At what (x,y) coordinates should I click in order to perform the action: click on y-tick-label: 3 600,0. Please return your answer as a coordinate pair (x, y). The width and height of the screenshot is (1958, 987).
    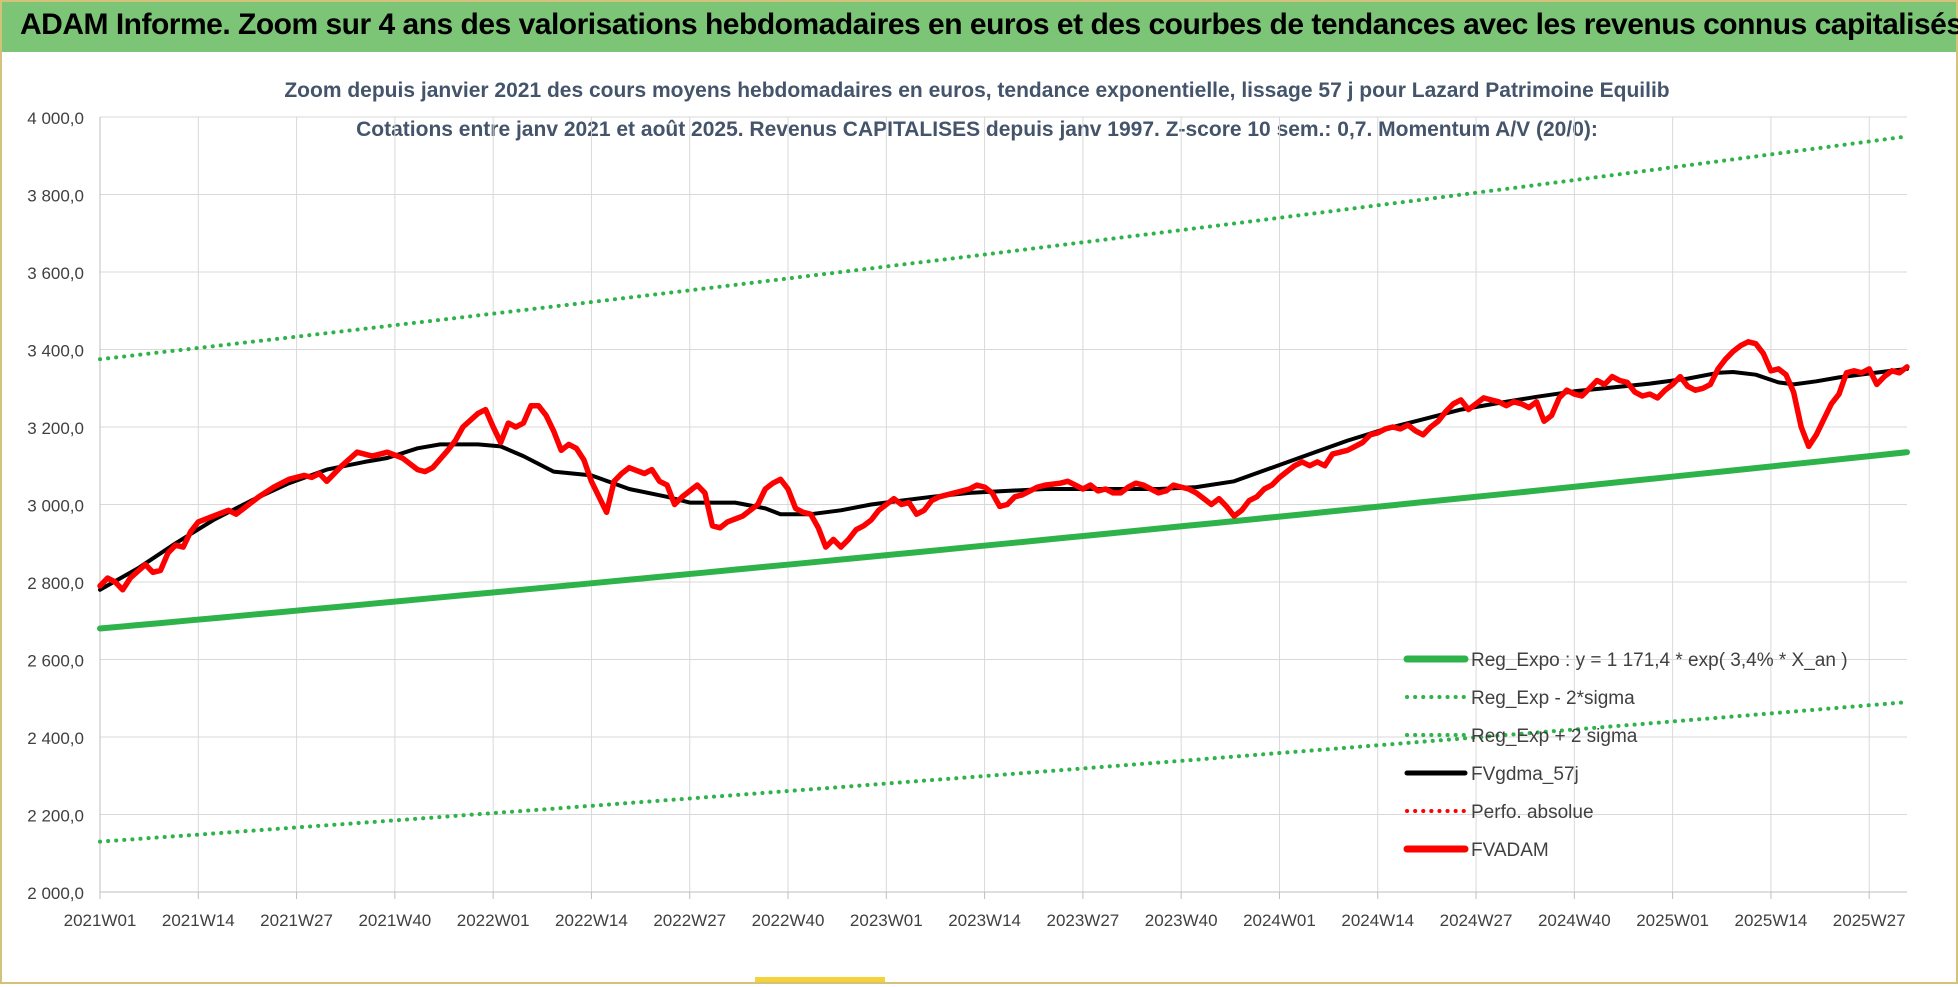
    Looking at the image, I should click on (55, 273).